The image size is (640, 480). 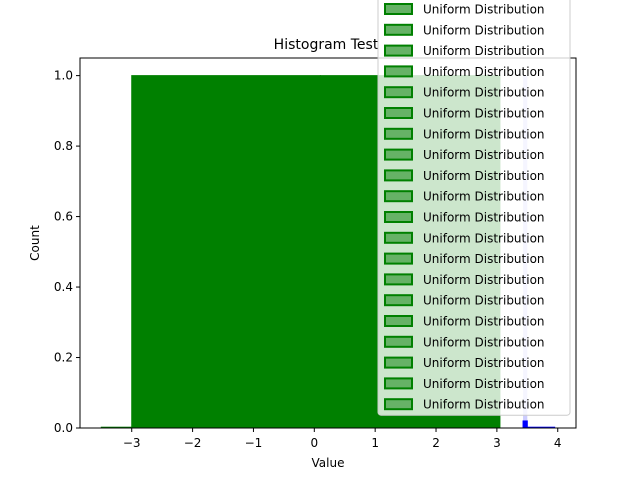 I want to click on x-axis: −3 −2 −1 0 1 2 3 4, so click(x=342, y=439).